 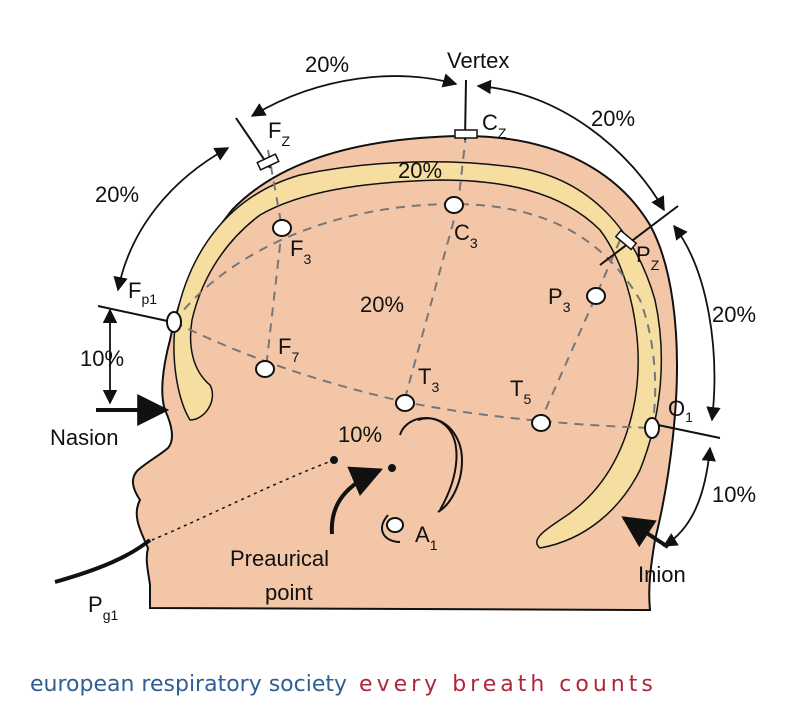 I want to click on electrode-f3, so click(x=282, y=228).